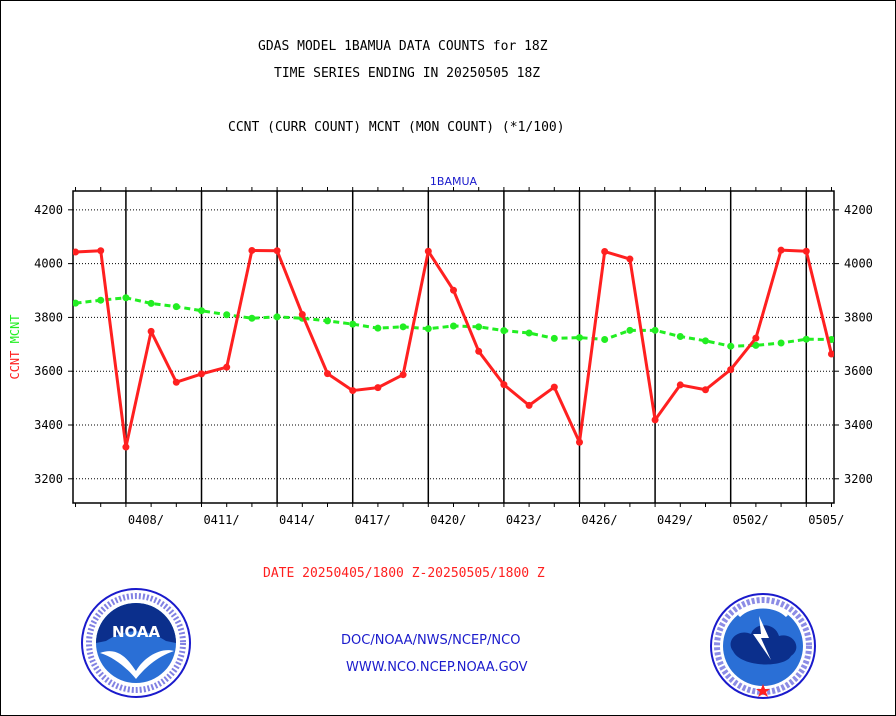 The image size is (896, 716). I want to click on x-tick-label: 0408/, so click(146, 520).